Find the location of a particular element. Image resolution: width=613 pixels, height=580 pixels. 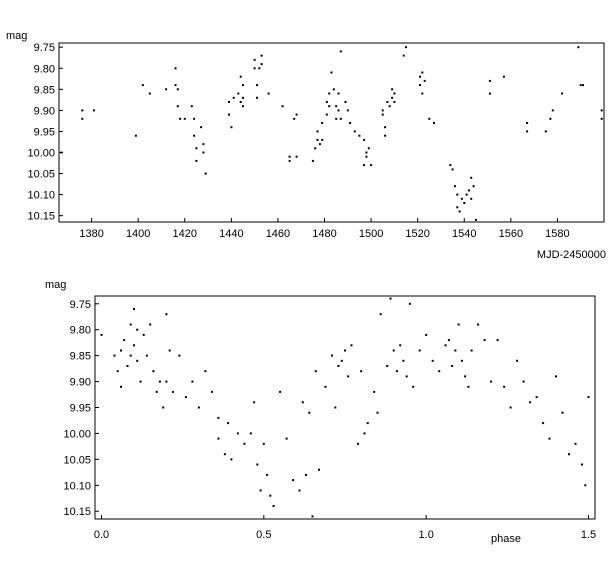

y-tick-group: 9.75 9.80 9.85 9.90 9.95 10.00 10.05 10.10 10.15 is located at coordinates (81, 408).